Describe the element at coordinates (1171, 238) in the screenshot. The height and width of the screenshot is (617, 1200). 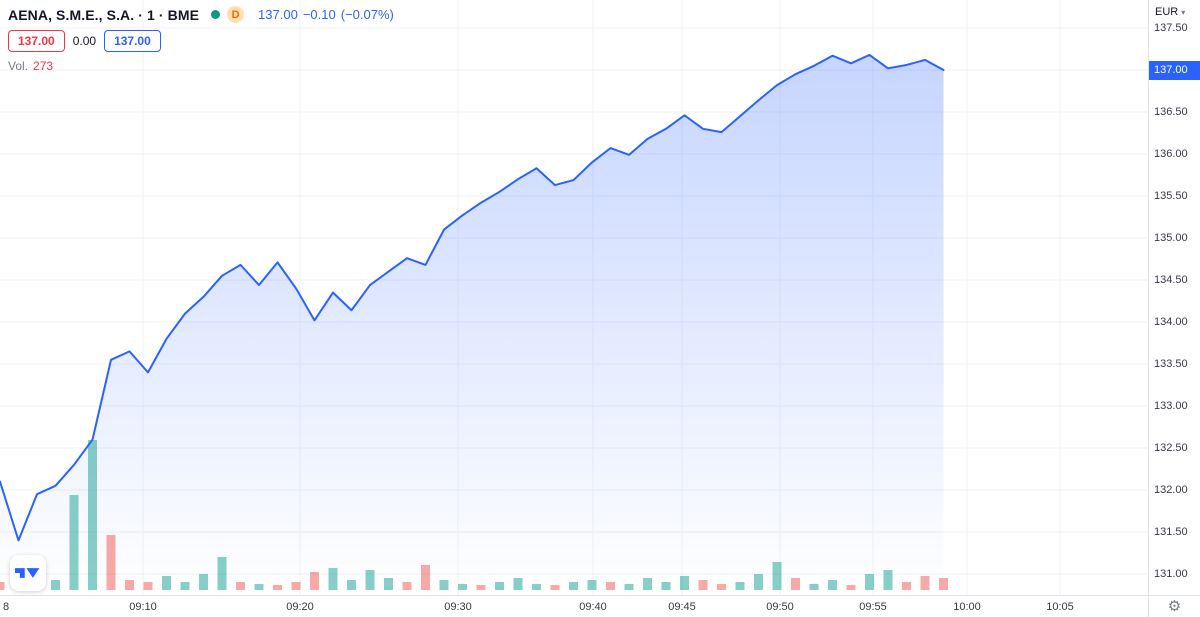
I see `price-axis-label: 135.00` at that location.